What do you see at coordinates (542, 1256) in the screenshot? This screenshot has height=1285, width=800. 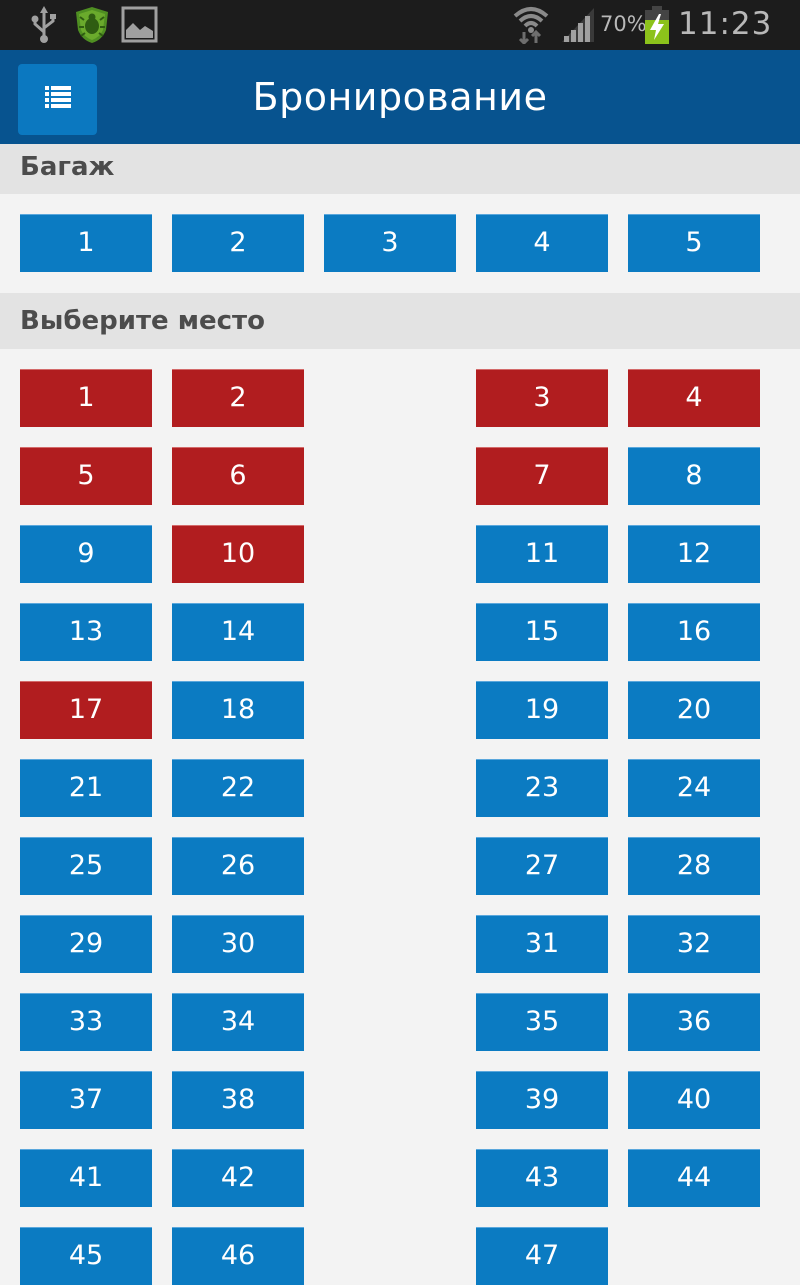 I see `seat-47-available: 47` at bounding box center [542, 1256].